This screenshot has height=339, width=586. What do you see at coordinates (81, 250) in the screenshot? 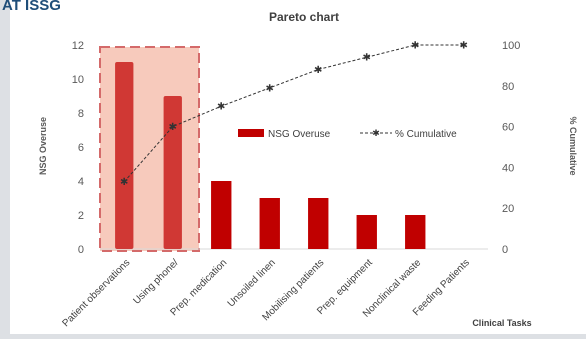
I see `y-tick-label: 0` at bounding box center [81, 250].